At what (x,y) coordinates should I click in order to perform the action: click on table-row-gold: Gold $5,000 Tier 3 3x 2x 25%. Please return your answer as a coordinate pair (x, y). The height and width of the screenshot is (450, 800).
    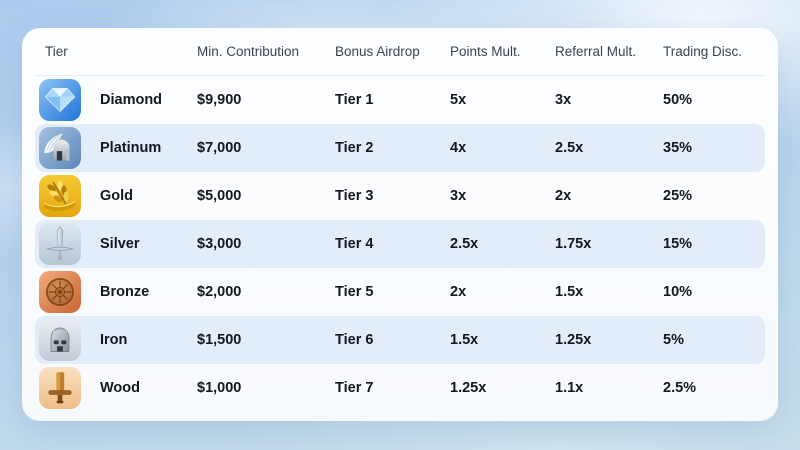
    Looking at the image, I should click on (400, 196).